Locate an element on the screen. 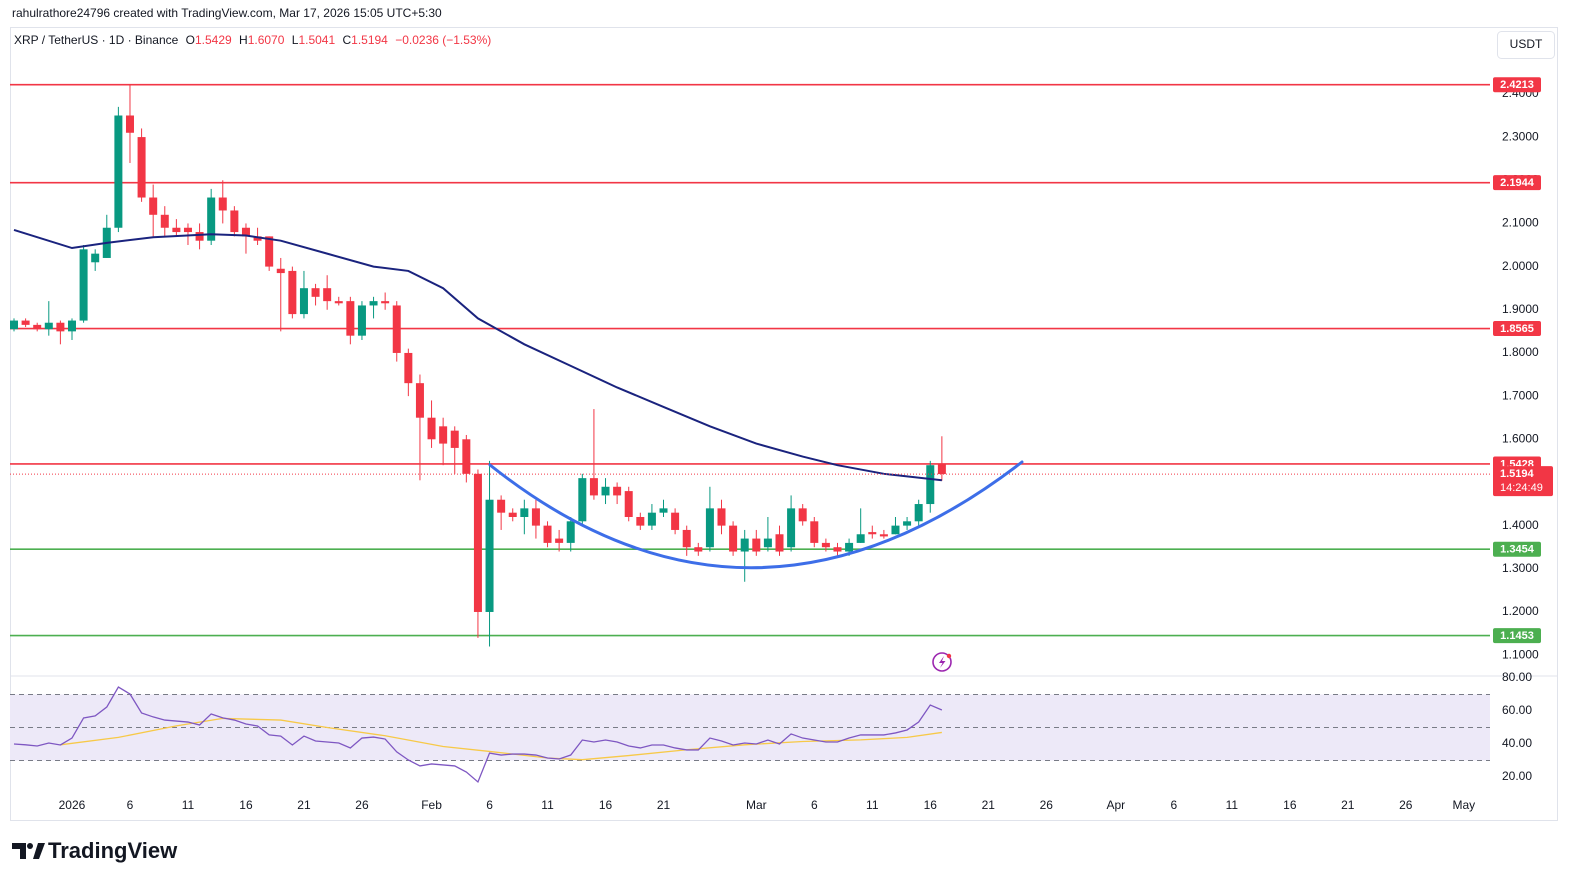 The image size is (1595, 895). symbol: XRP / TetherUS · 1D · Binance is located at coordinates (96, 40).